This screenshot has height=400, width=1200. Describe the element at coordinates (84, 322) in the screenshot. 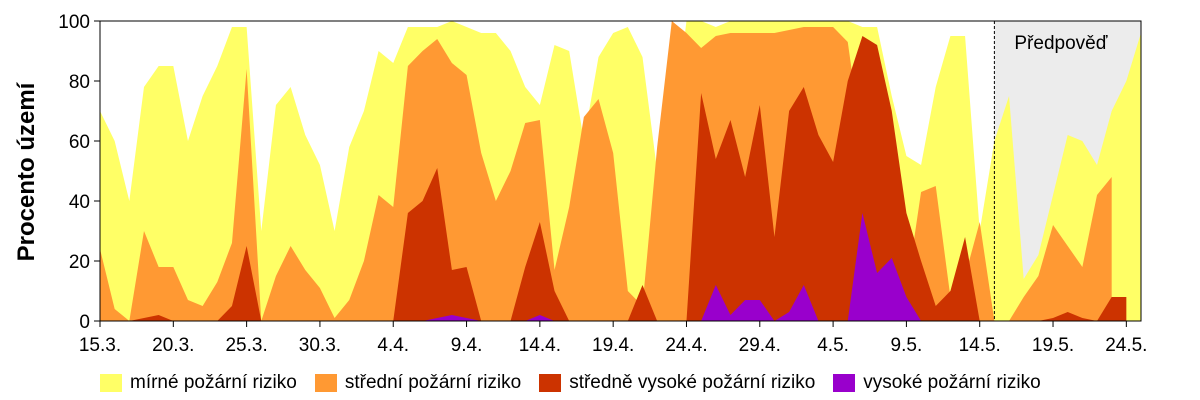

I see `y-tick-label: 0` at that location.